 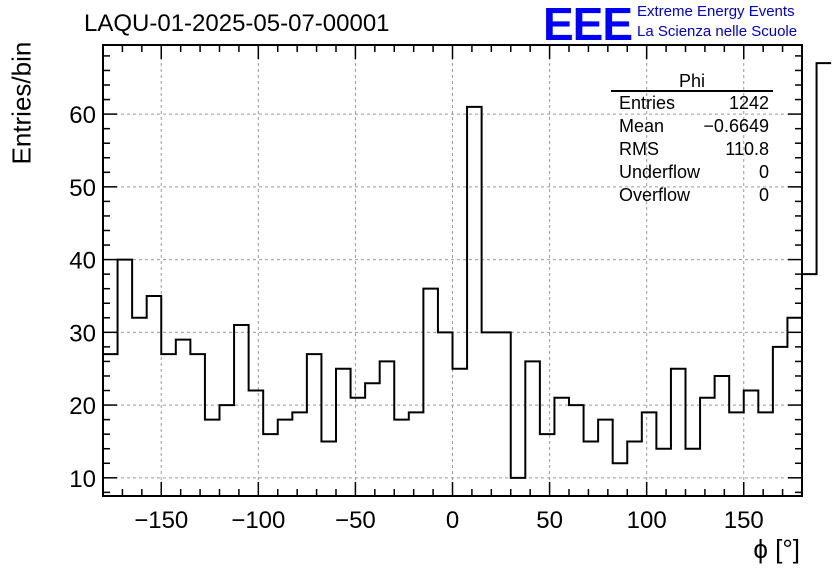 I want to click on logo-text-line1: Extreme Energy Events, so click(x=716, y=11).